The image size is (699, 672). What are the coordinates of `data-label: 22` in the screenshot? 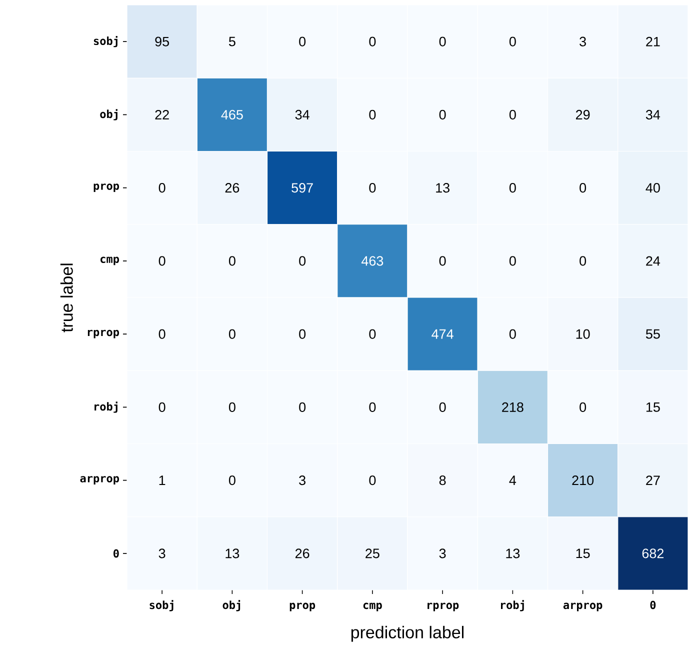 It's located at (162, 115).